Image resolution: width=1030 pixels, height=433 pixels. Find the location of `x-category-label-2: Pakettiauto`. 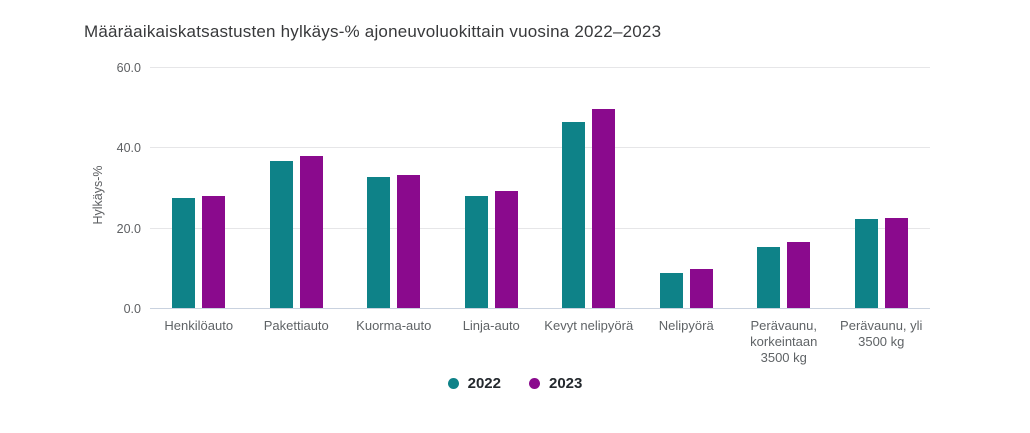

x-category-label-2: Pakettiauto is located at coordinates (296, 325).